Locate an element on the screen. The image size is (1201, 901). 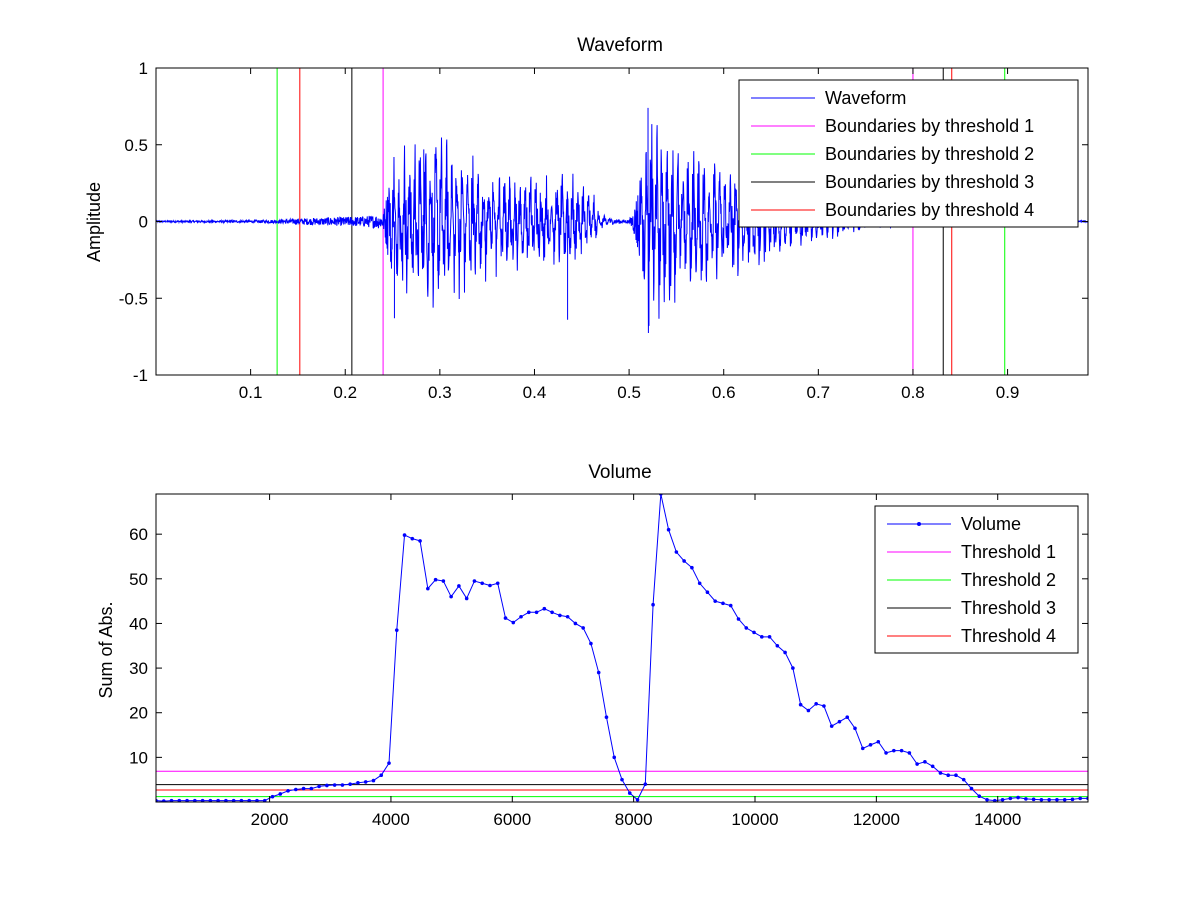
legend-label-volume: Volume is located at coordinates (991, 524).